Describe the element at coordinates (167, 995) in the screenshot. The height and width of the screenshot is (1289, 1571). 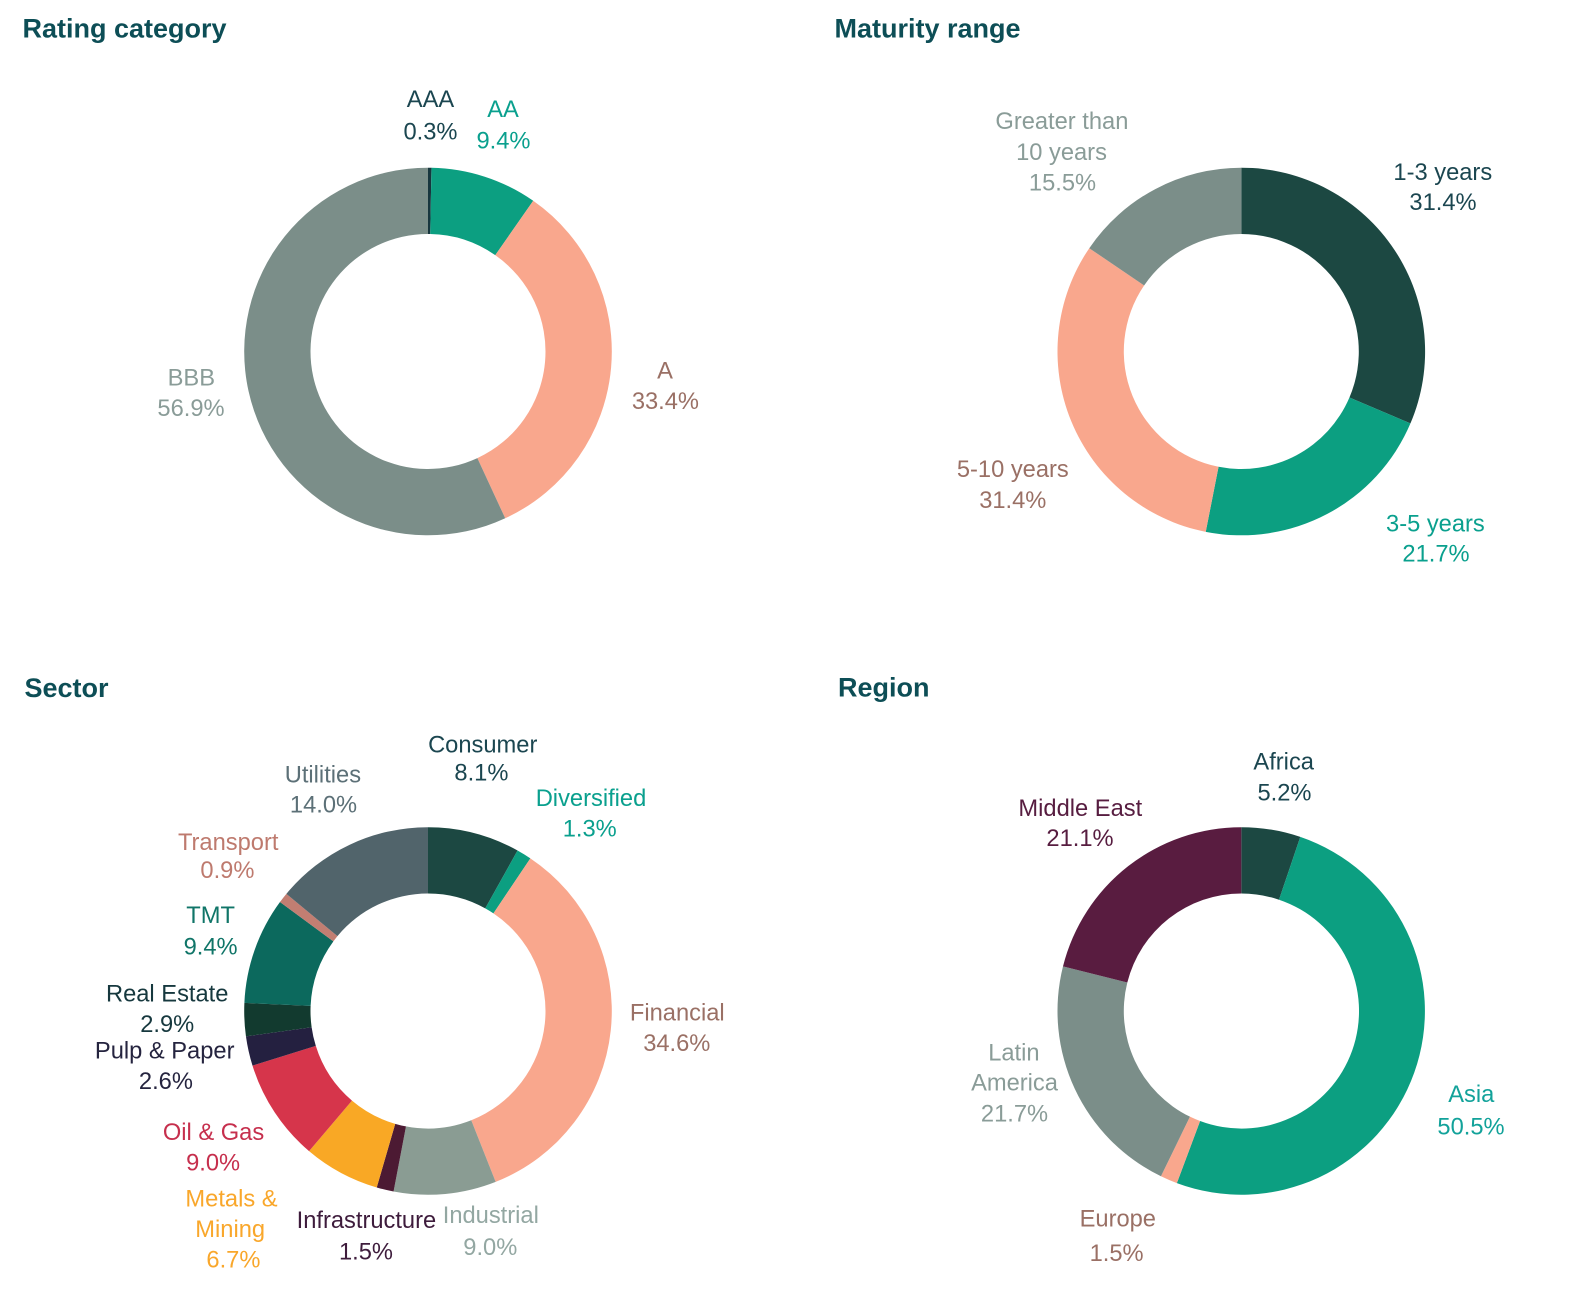
I see `svg-text: Real Estate` at that location.